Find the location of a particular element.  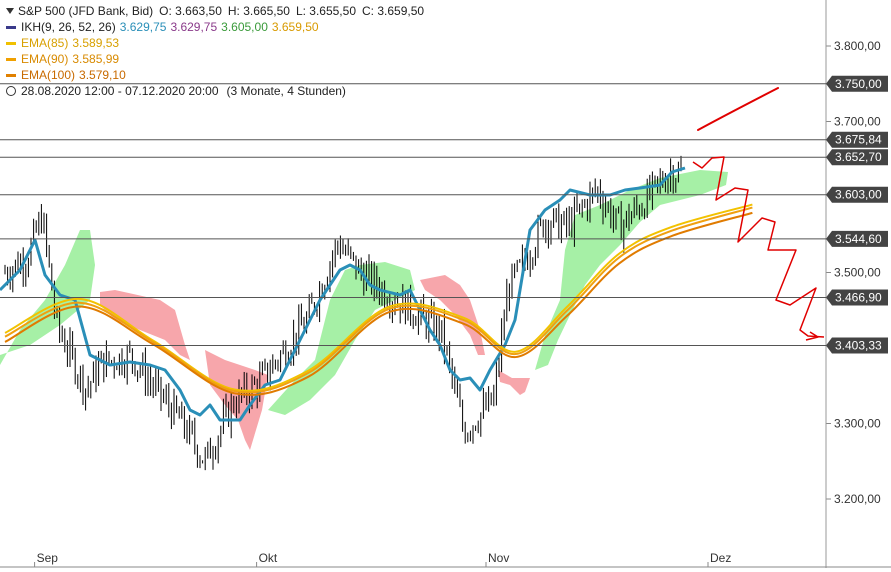

ema100-value: 3.579,10 is located at coordinates (102, 75).